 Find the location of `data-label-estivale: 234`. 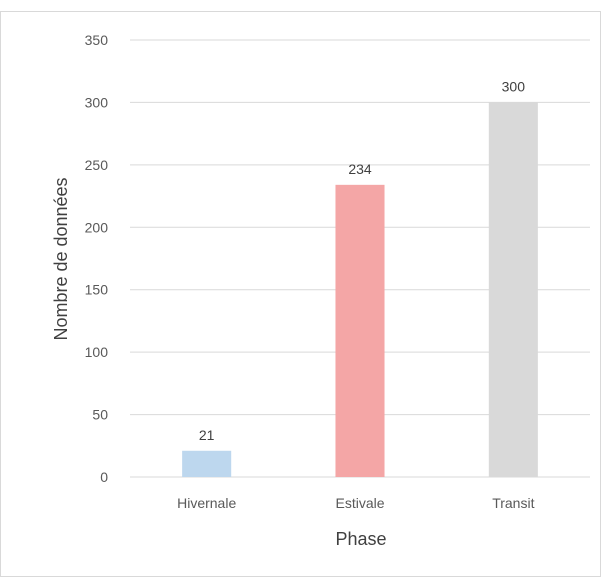

data-label-estivale: 234 is located at coordinates (360, 169).